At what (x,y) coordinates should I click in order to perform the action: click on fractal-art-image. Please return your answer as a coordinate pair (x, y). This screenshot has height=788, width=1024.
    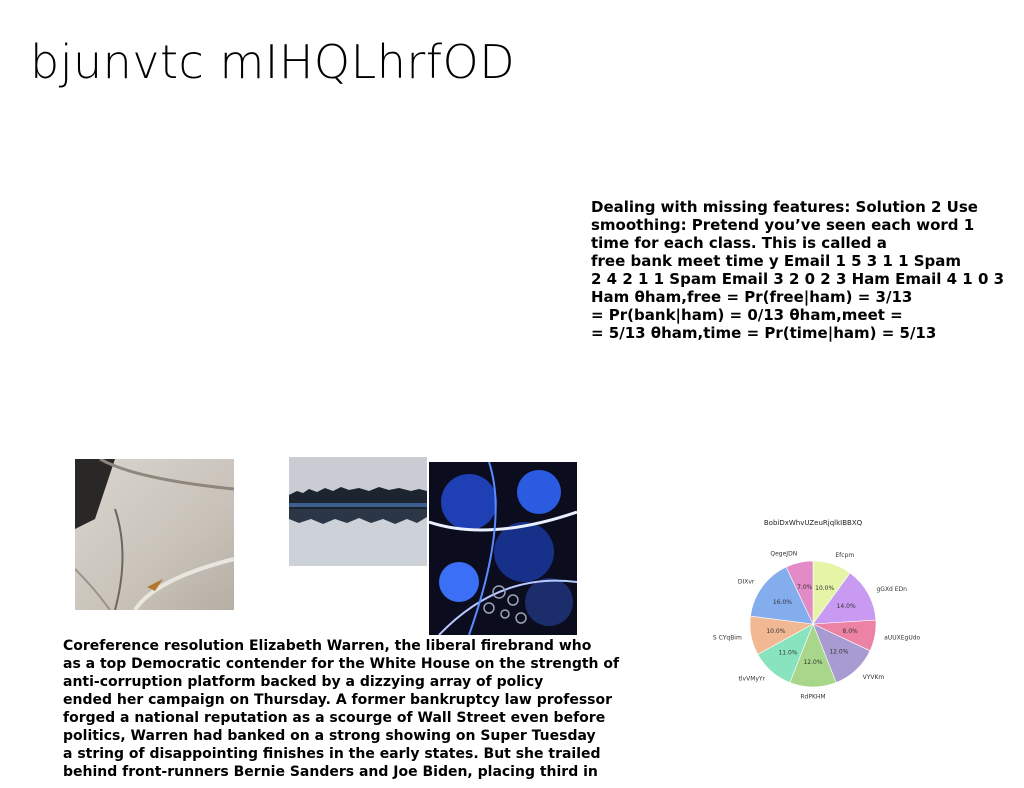
    Looking at the image, I should click on (503, 548).